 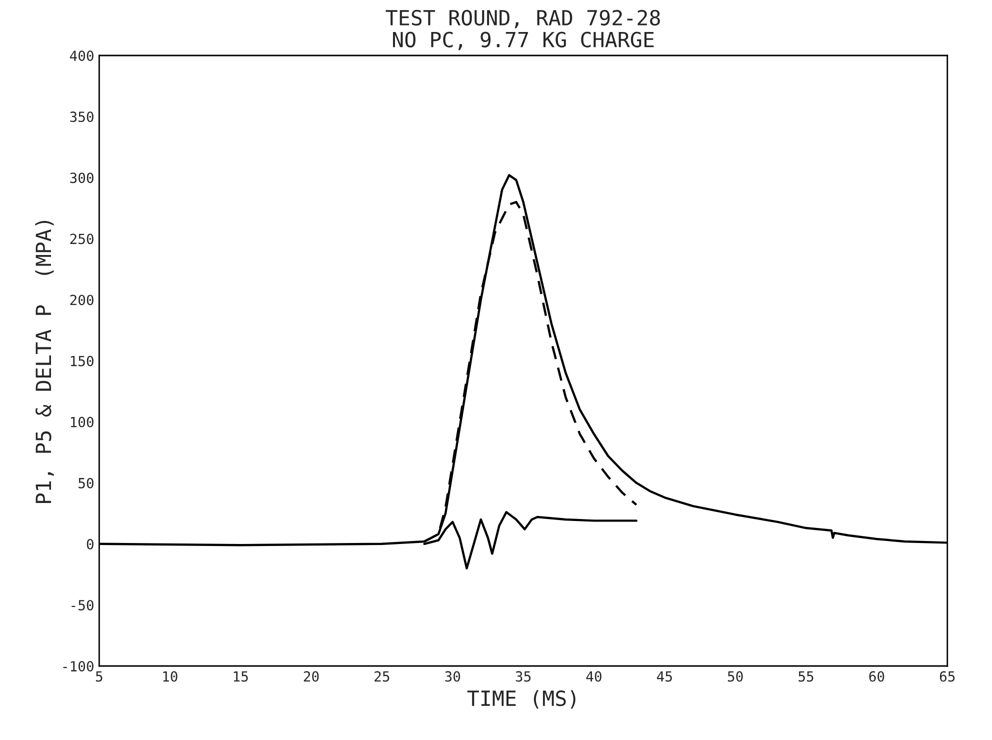 What do you see at coordinates (82, 422) in the screenshot?
I see `y-tick-label: 100` at bounding box center [82, 422].